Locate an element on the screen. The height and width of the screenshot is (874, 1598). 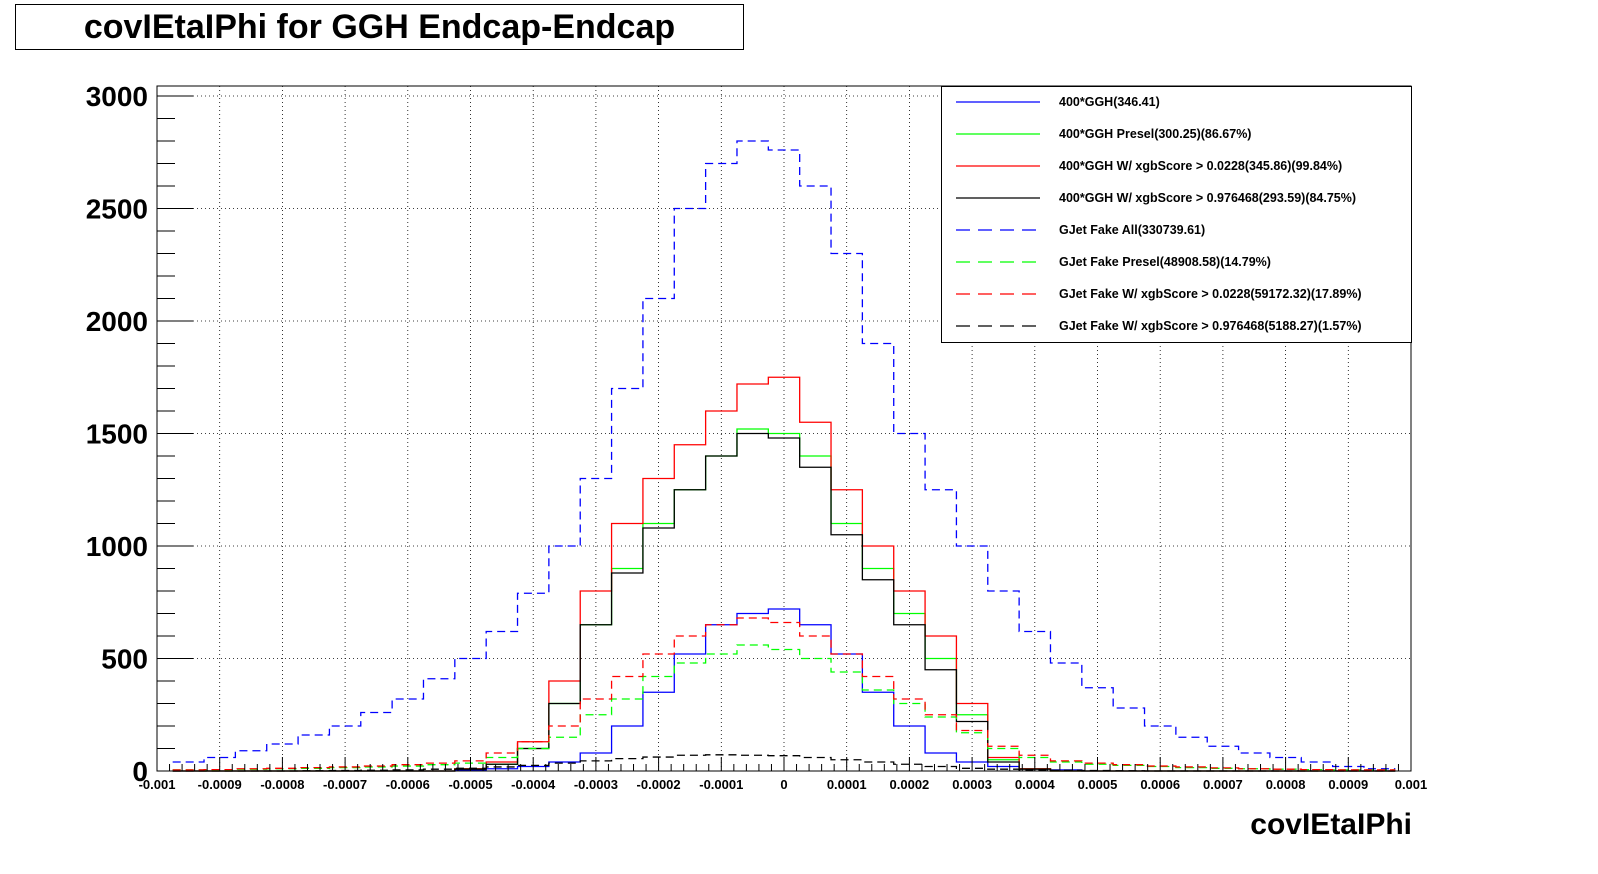
legend-entry: 400*GGH(346.41) is located at coordinates (1176, 102).